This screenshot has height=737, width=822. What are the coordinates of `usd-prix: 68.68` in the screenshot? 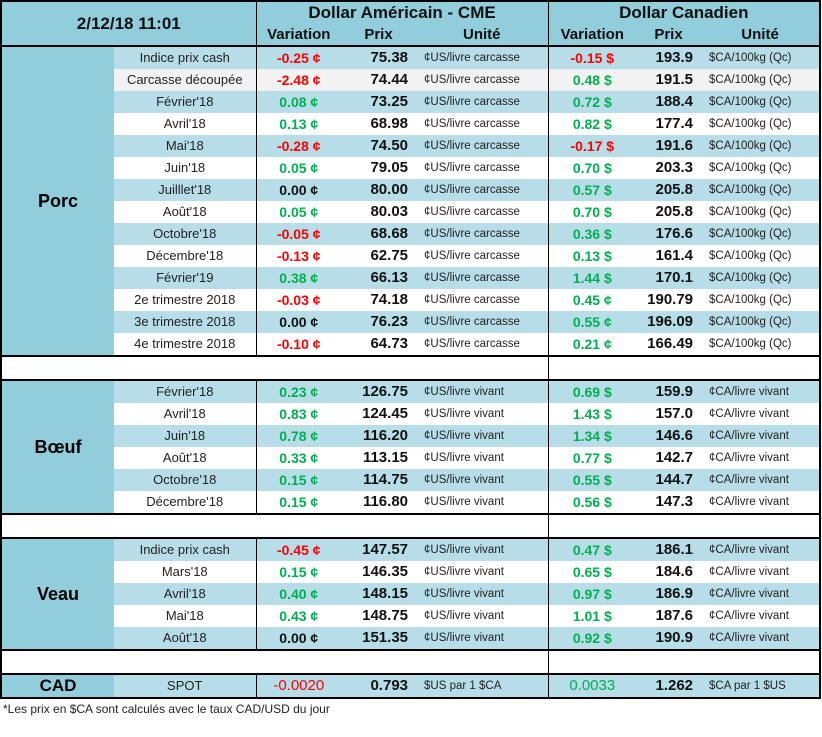 It's located at (379, 234).